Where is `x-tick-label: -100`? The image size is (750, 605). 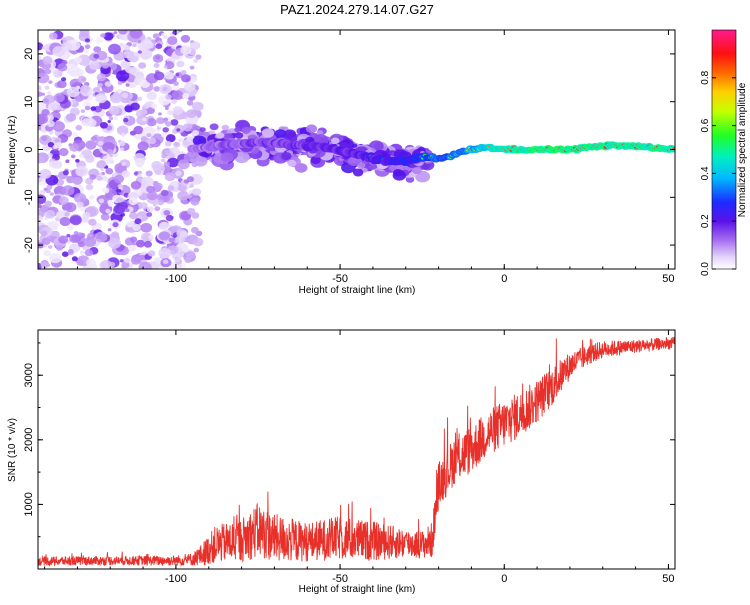 x-tick-label: -100 is located at coordinates (176, 579).